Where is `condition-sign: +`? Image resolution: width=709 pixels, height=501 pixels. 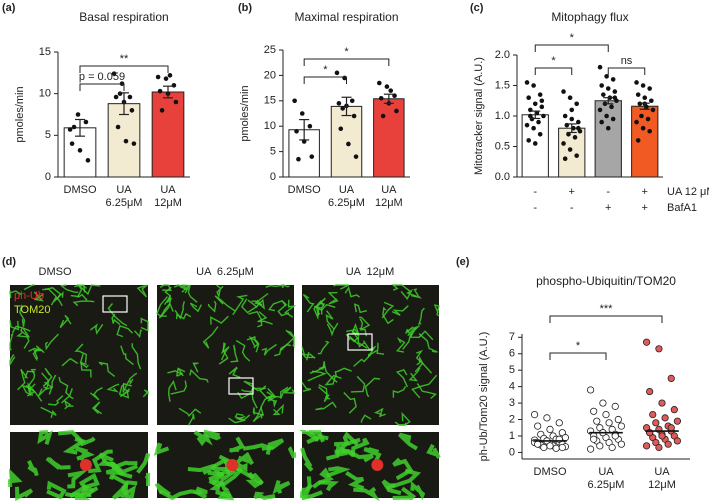 condition-sign: + is located at coordinates (572, 192).